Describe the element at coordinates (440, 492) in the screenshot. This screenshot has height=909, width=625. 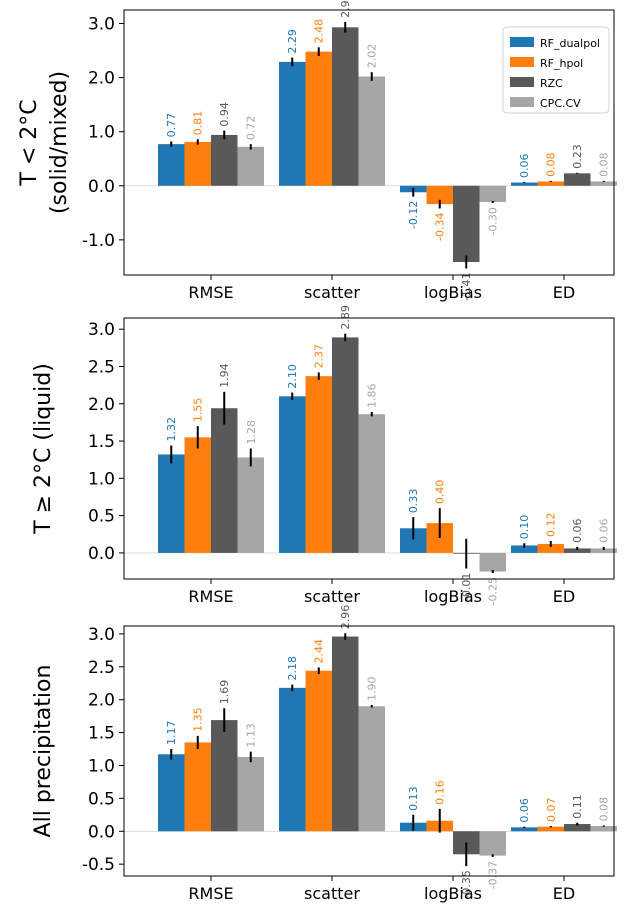
I see `value-label: 0.40` at that location.